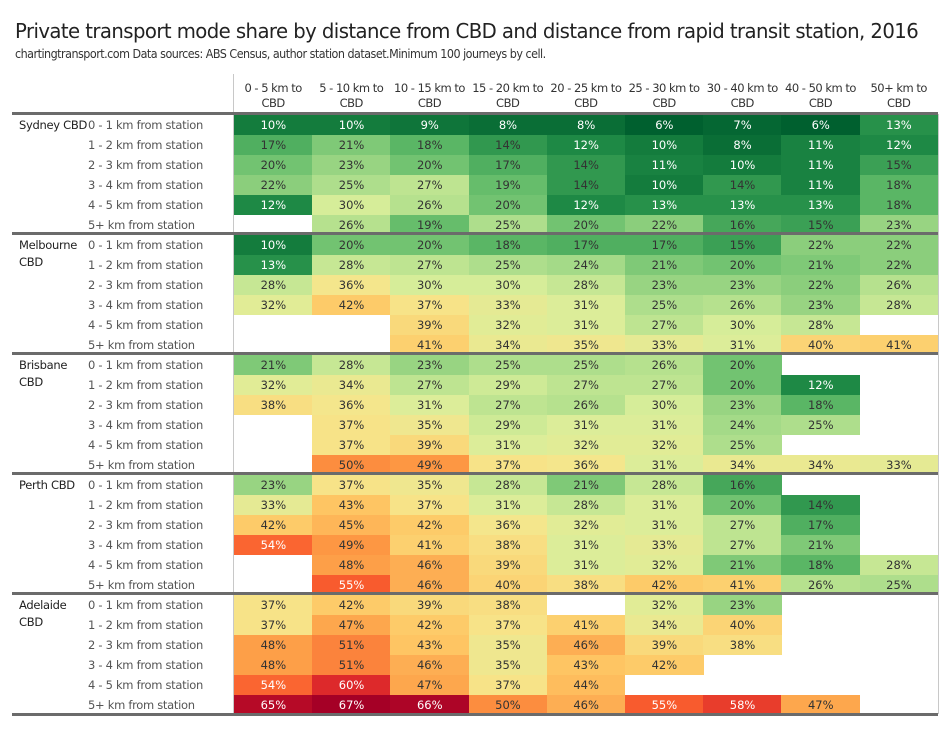 Image resolution: width=950 pixels, height=740 pixels. What do you see at coordinates (742, 95) in the screenshot?
I see `column-header: 30 - 40 km to CBD` at bounding box center [742, 95].